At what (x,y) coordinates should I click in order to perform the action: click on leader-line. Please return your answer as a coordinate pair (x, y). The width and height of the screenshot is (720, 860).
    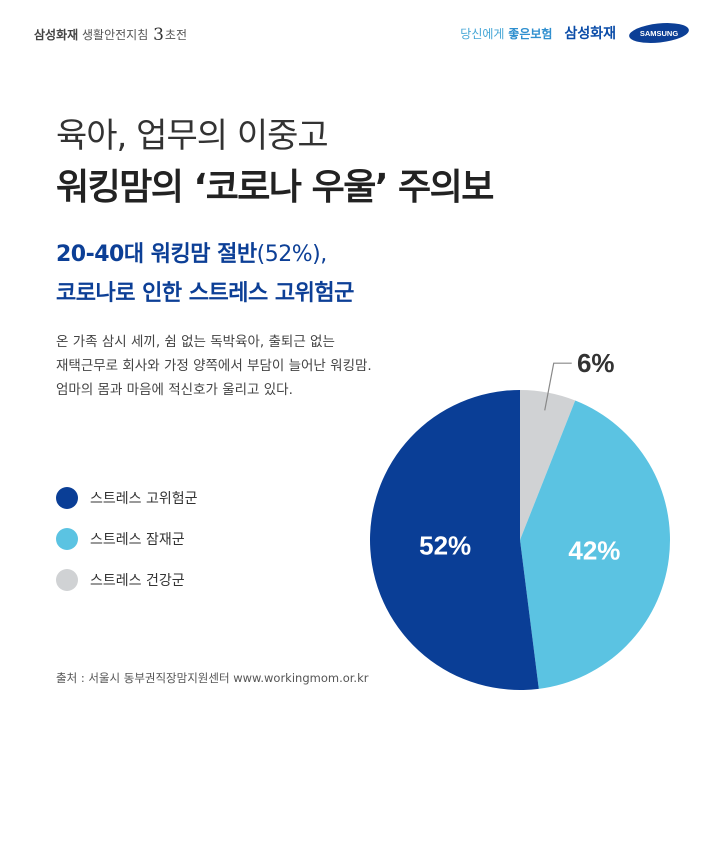
    Looking at the image, I should click on (558, 386).